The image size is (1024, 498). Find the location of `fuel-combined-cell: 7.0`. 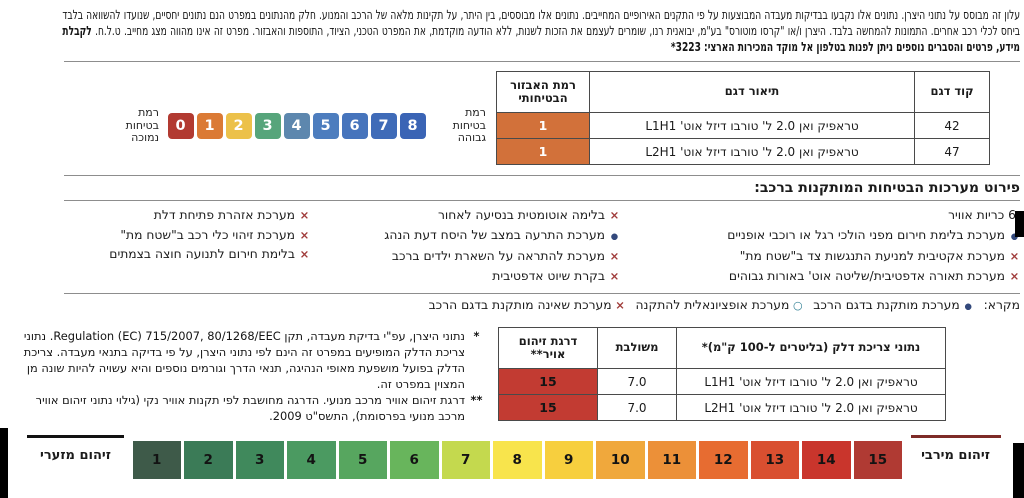

fuel-combined-cell: 7.0 is located at coordinates (637, 381).